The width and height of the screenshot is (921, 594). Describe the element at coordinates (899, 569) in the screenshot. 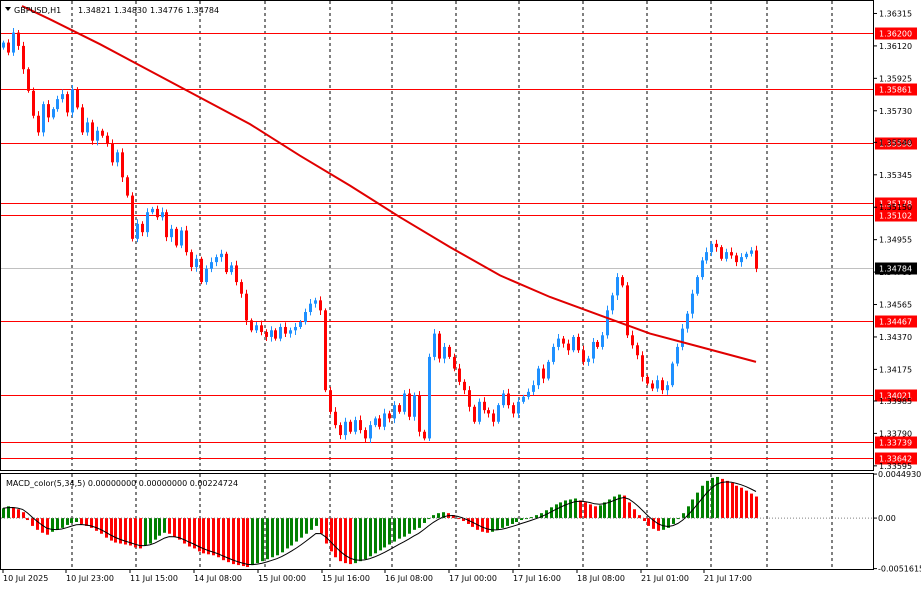

I see `macd-tick-label: -0.0051615` at that location.